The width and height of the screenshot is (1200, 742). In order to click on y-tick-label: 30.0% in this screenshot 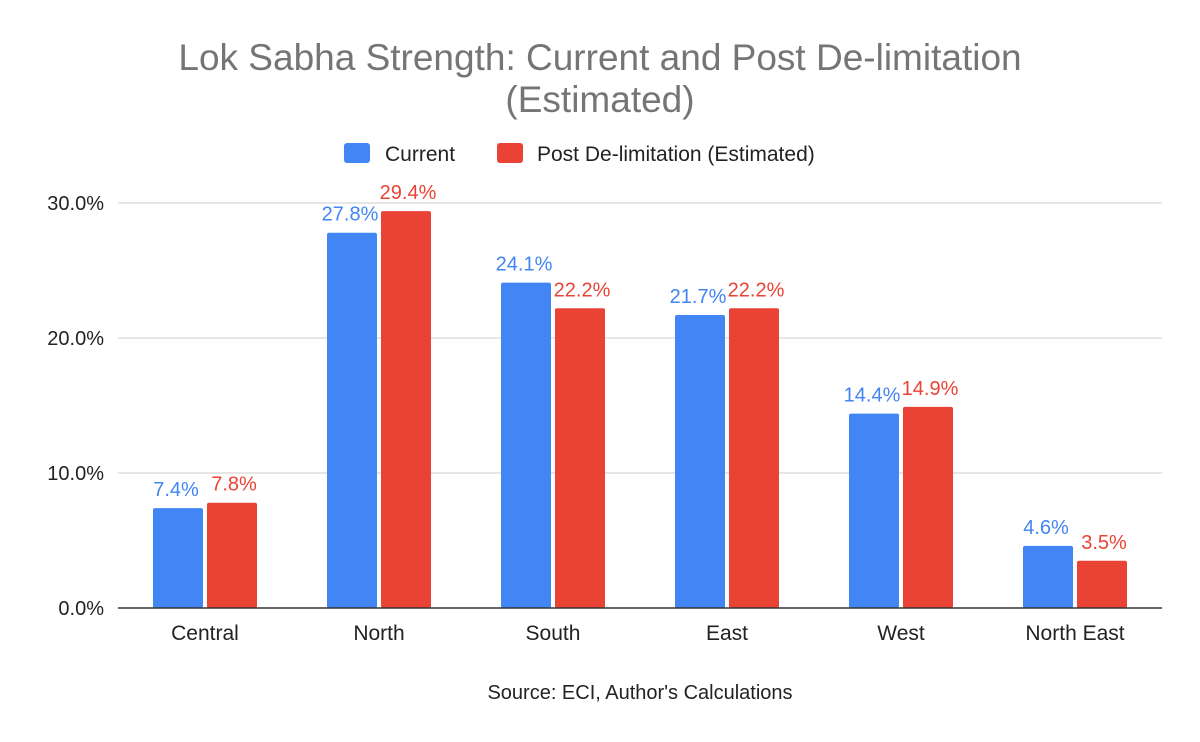, I will do `click(75, 204)`.